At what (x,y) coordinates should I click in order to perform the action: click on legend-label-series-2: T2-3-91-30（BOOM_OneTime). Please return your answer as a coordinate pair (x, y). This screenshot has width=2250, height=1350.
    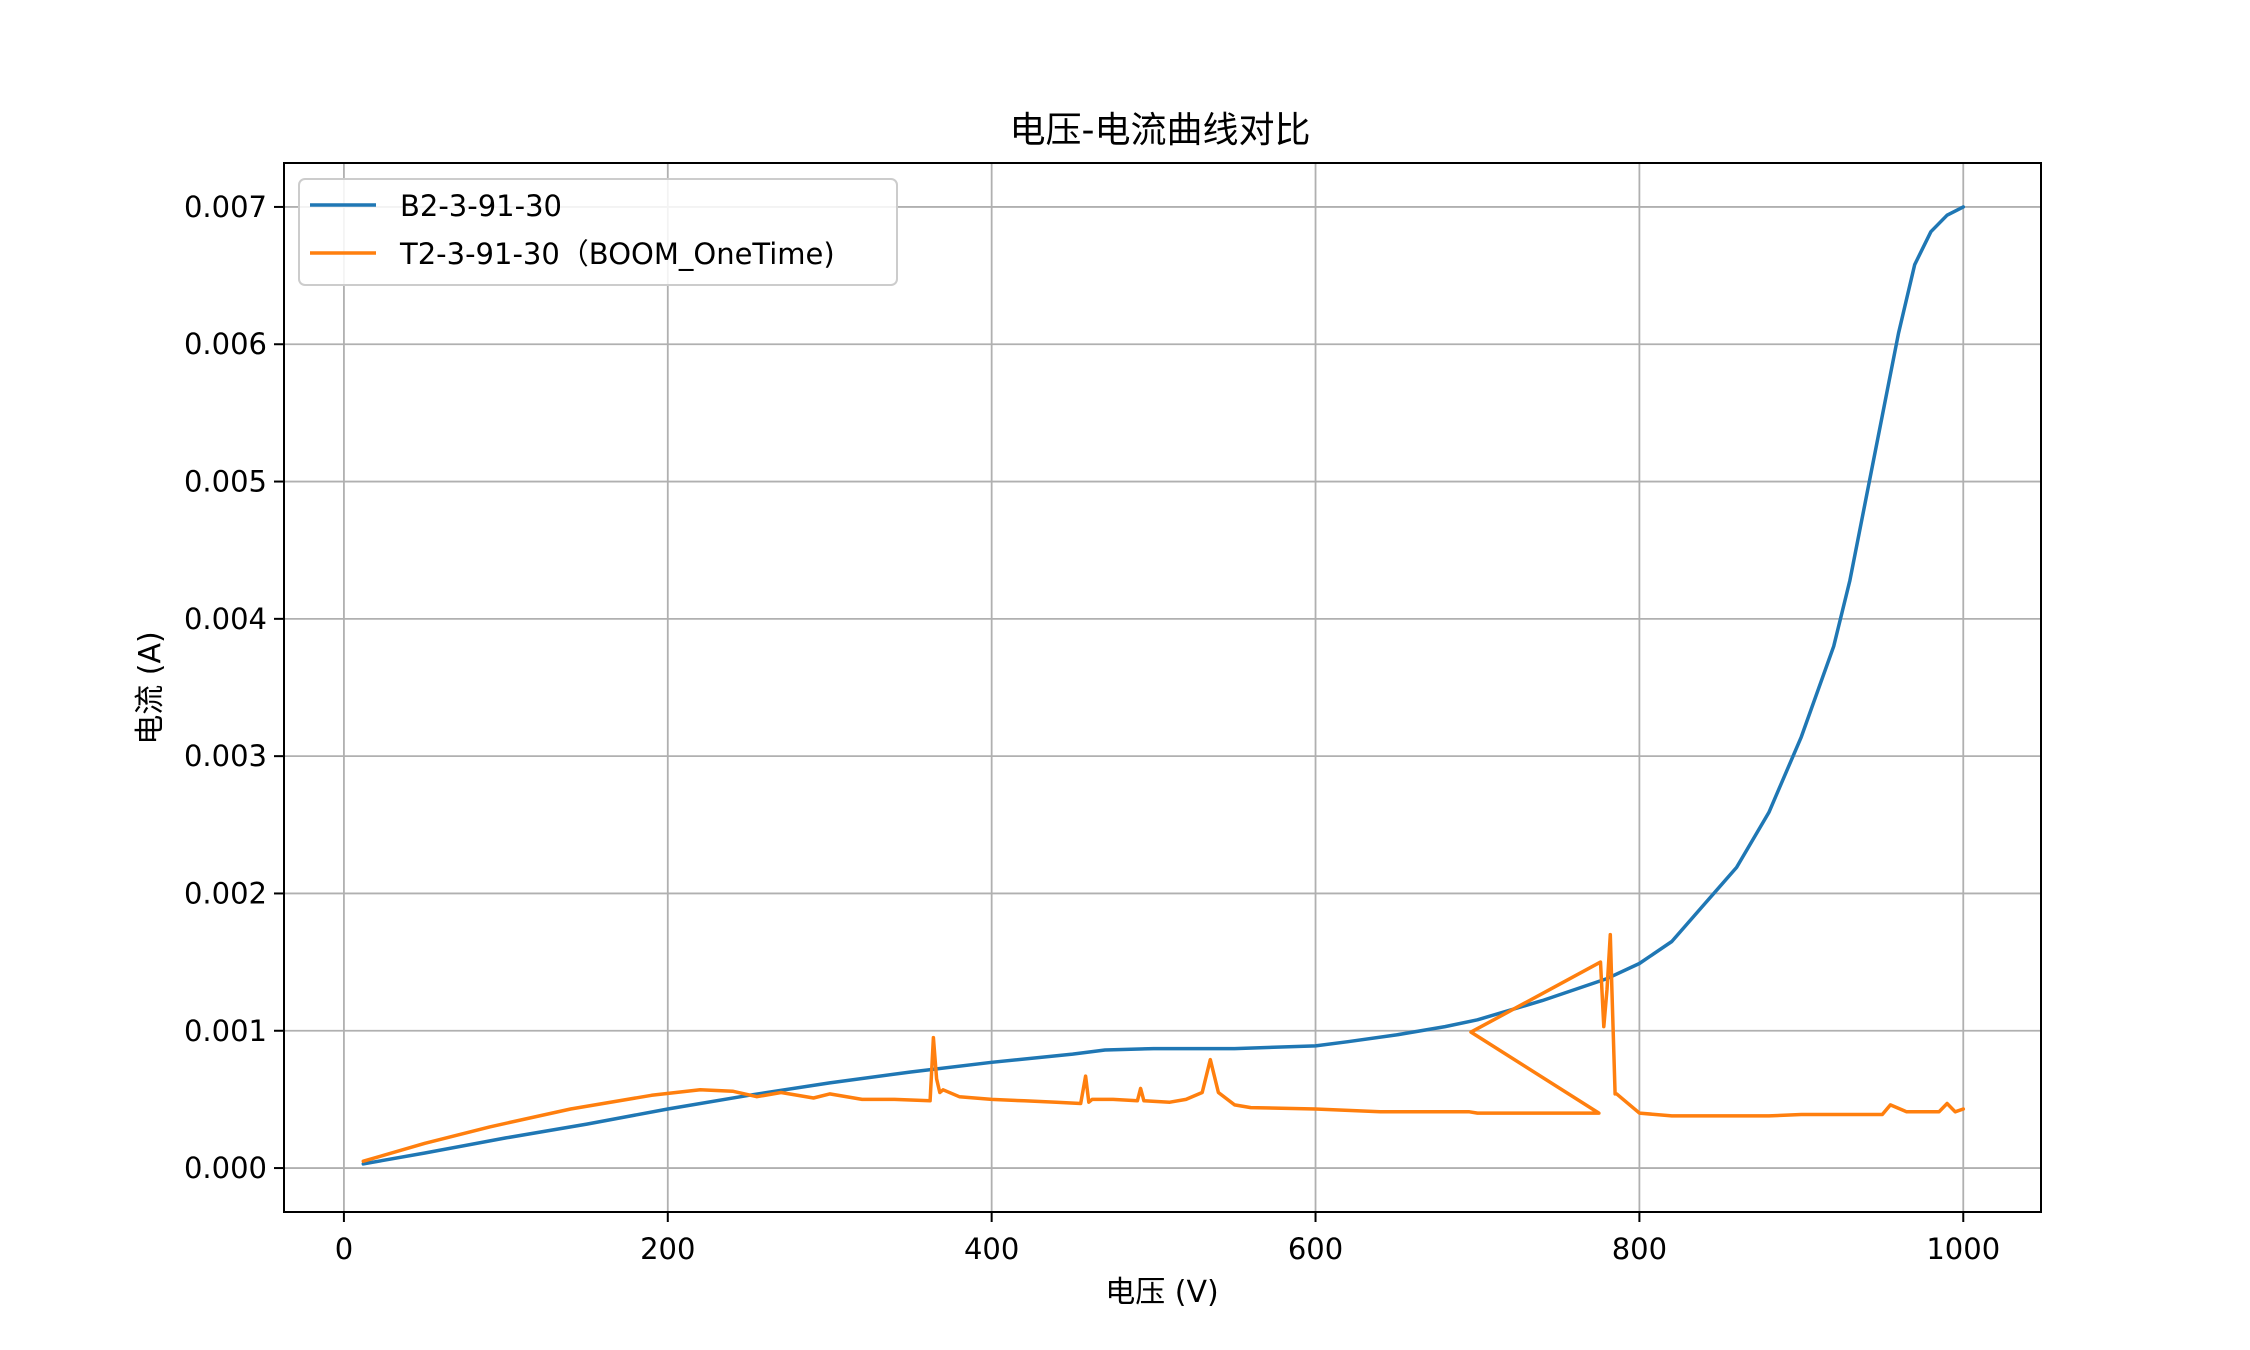
    Looking at the image, I should click on (617, 254).